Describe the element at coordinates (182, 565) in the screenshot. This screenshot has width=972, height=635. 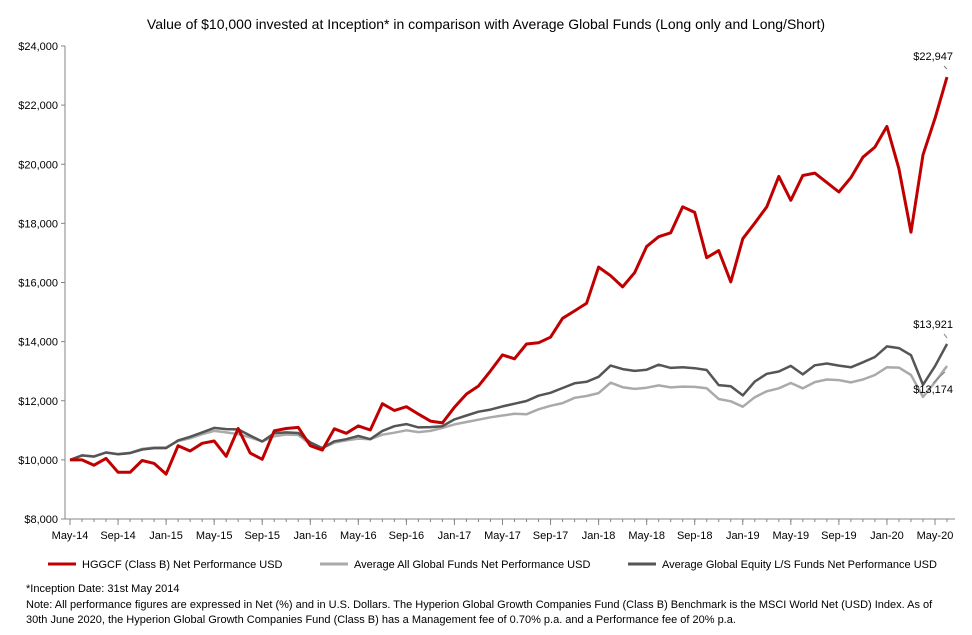
I see `legend-label: HGGCF (Class B) Net Performance USD` at that location.